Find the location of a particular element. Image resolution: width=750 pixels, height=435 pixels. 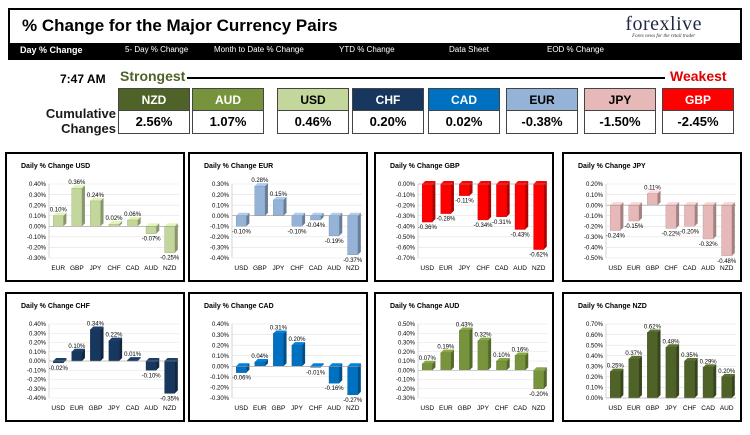

strength-scale-line is located at coordinates (426, 78).